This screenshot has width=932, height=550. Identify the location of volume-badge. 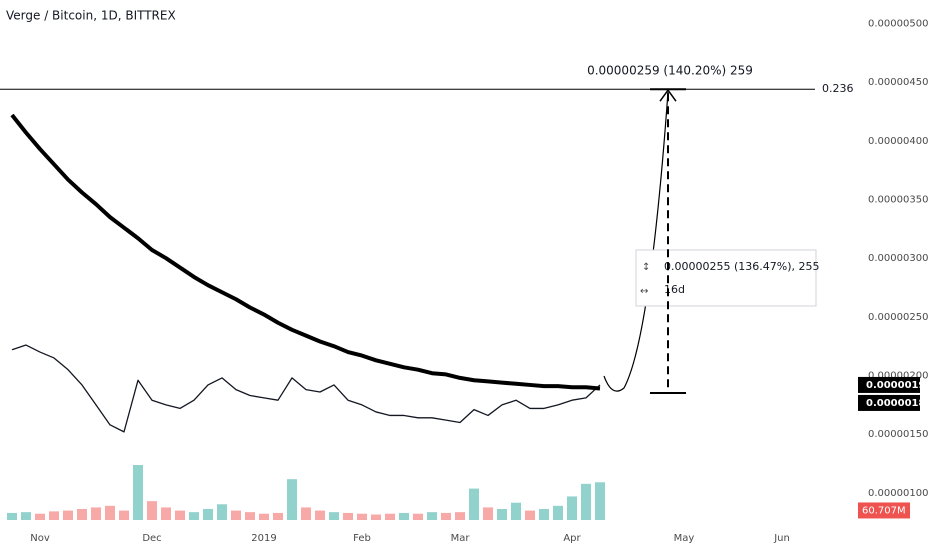
(884, 510).